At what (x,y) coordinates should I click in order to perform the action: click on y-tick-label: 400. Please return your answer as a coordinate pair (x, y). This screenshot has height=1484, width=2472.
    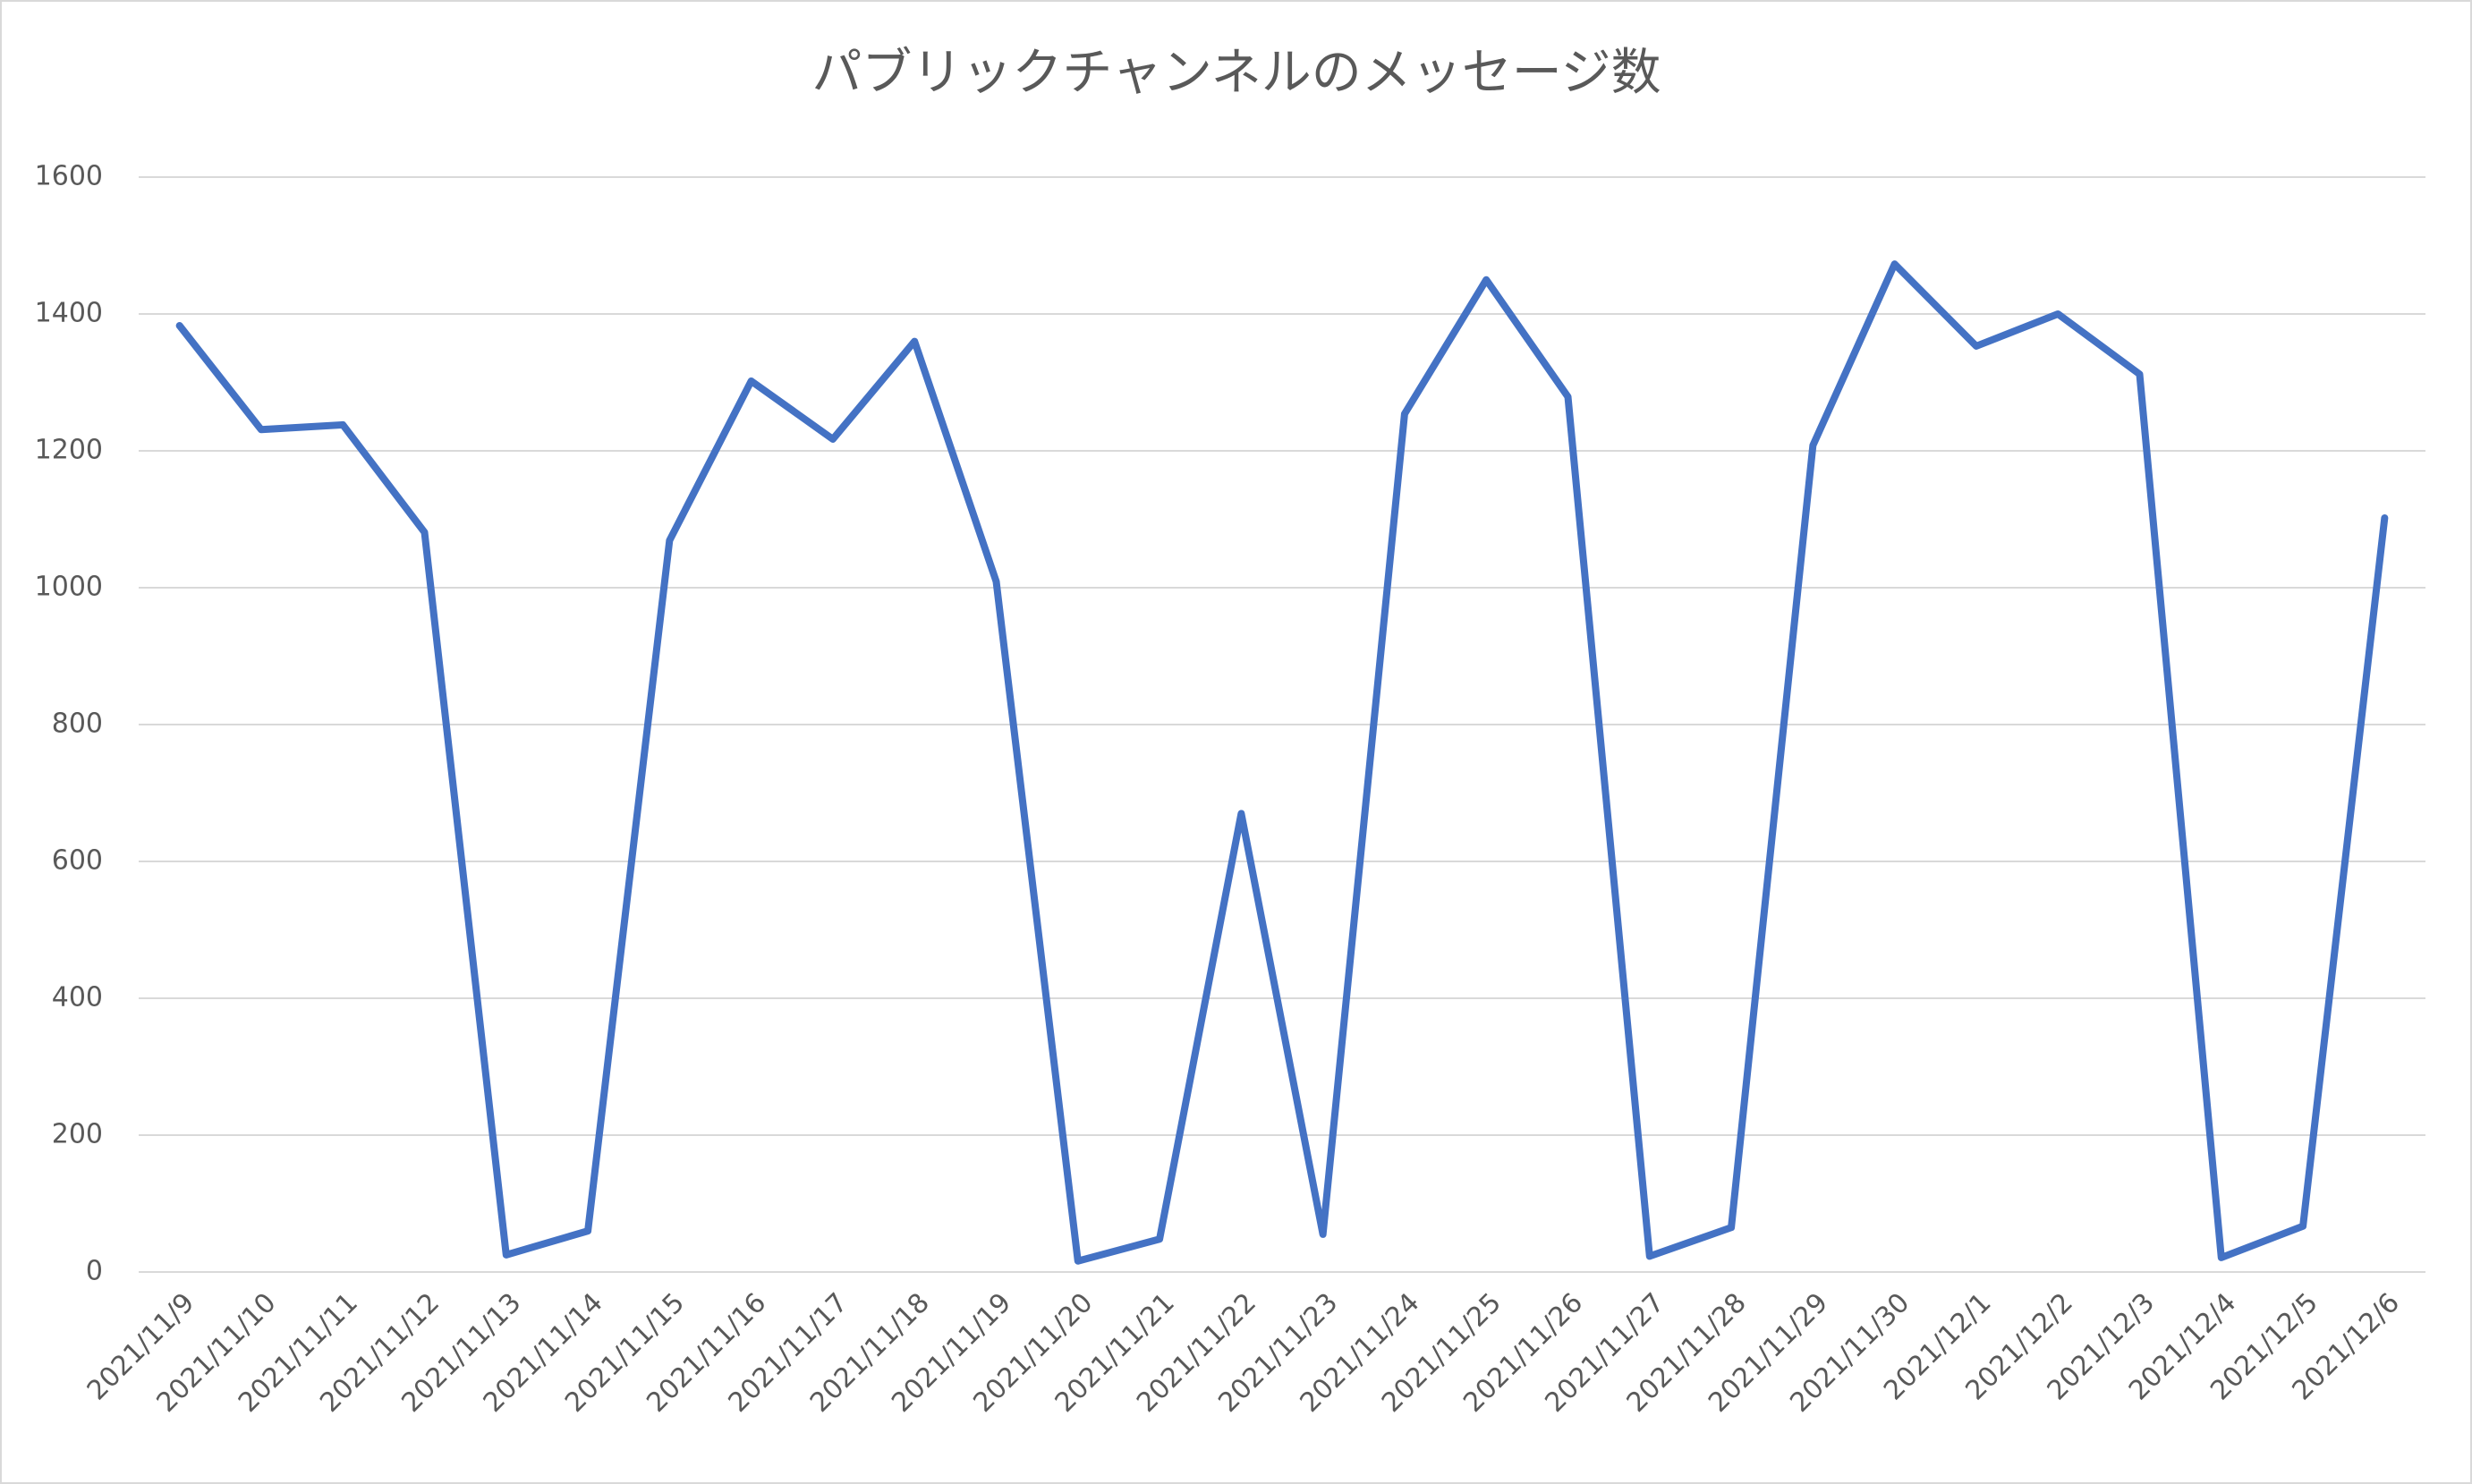
    Looking at the image, I should click on (77, 997).